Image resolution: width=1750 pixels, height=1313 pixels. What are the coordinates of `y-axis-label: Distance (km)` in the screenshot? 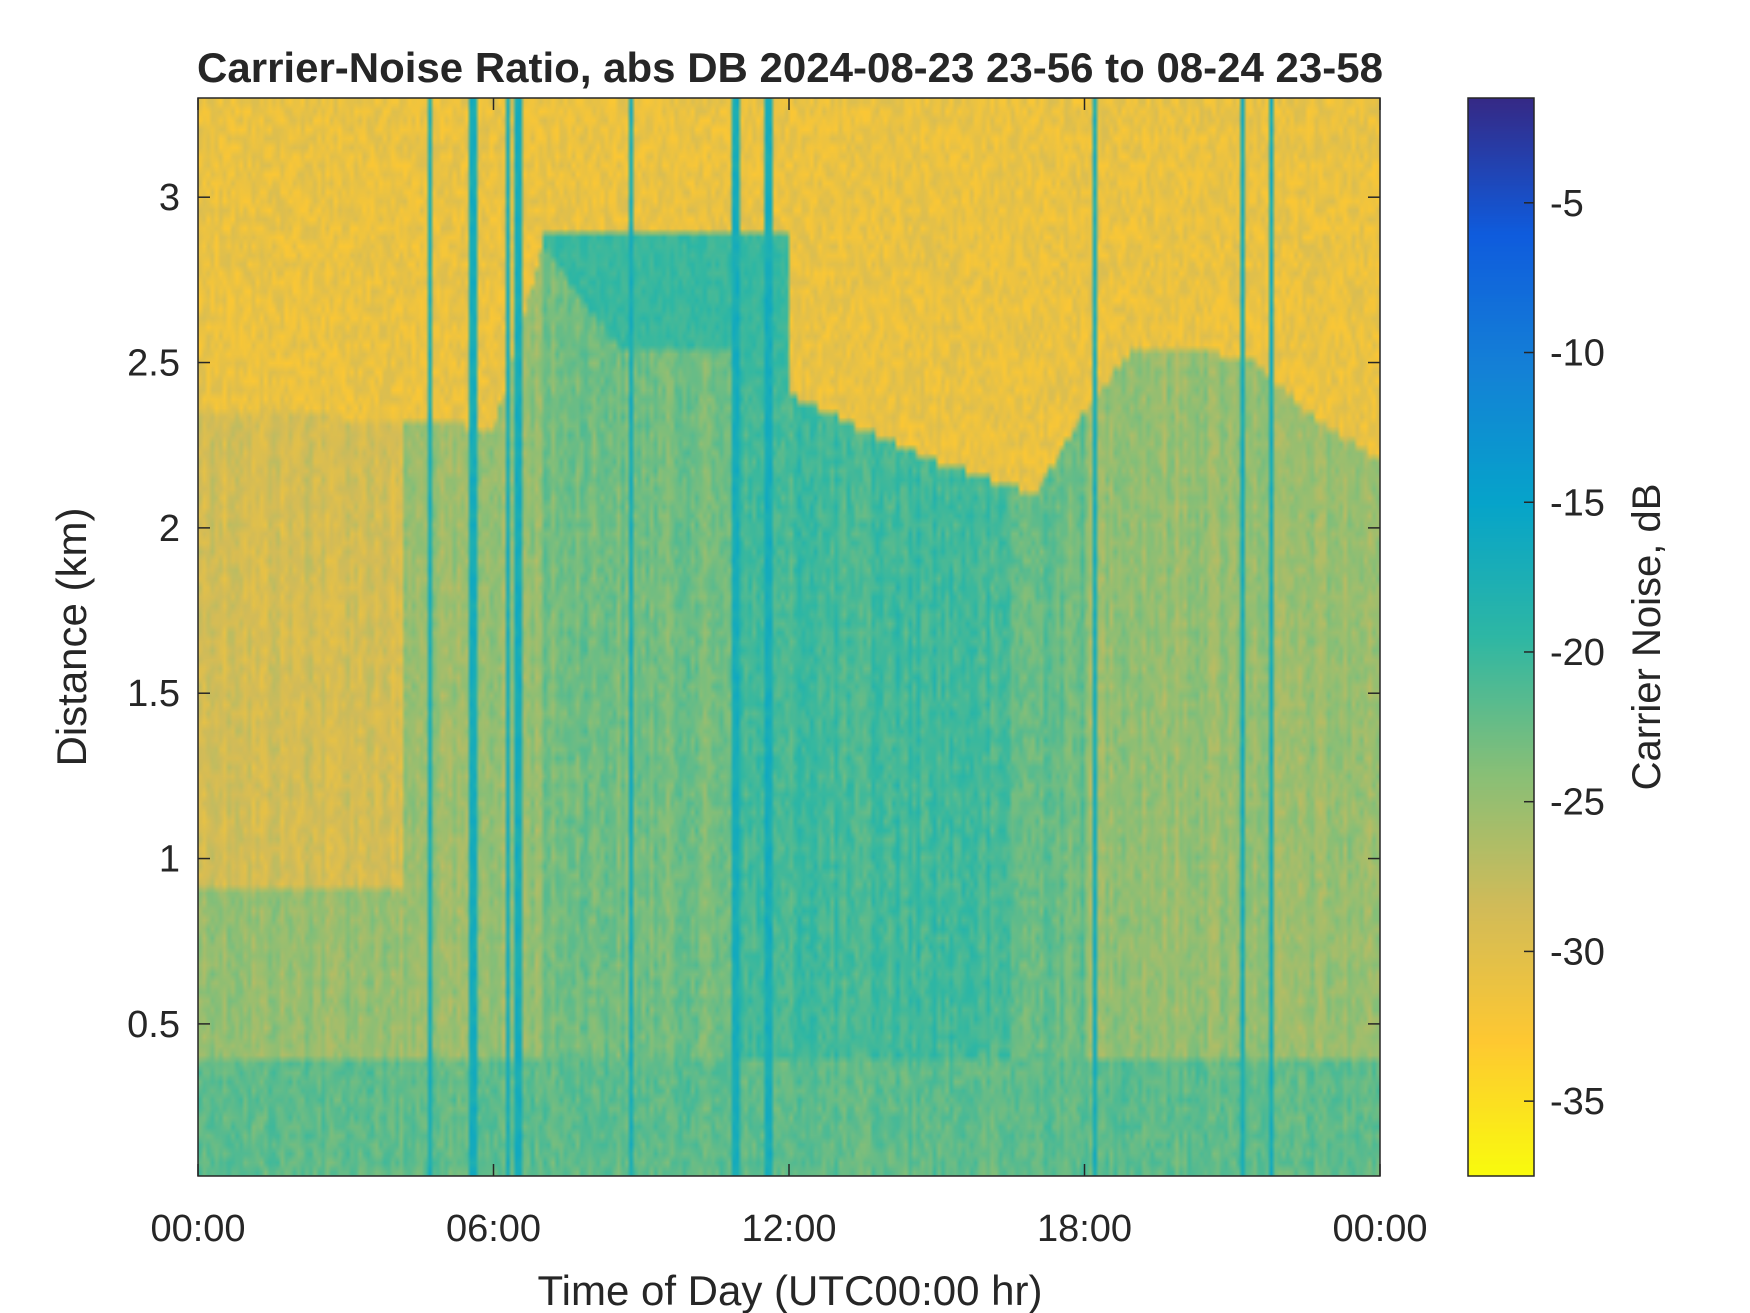 It's located at (71, 636).